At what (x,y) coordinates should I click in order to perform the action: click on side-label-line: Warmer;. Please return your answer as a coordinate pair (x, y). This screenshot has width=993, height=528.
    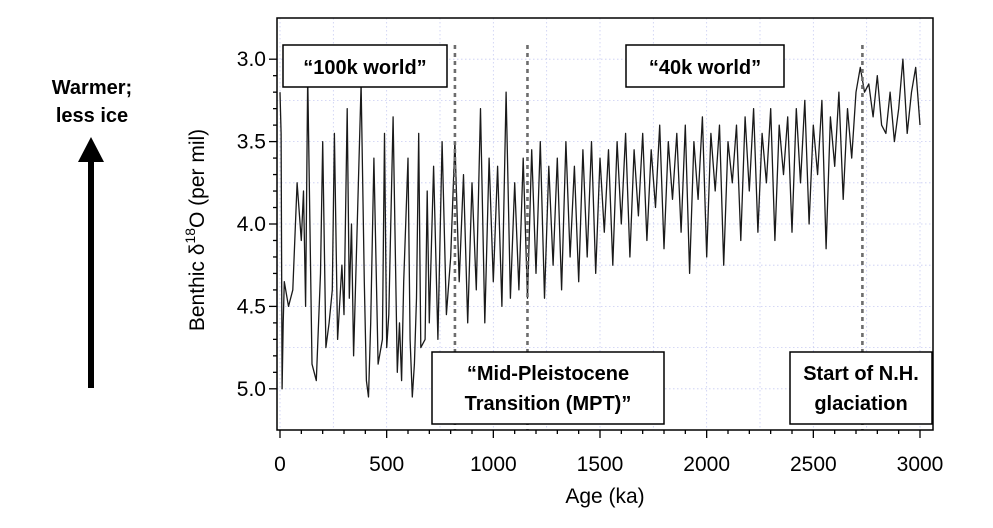
    Looking at the image, I should click on (92, 88).